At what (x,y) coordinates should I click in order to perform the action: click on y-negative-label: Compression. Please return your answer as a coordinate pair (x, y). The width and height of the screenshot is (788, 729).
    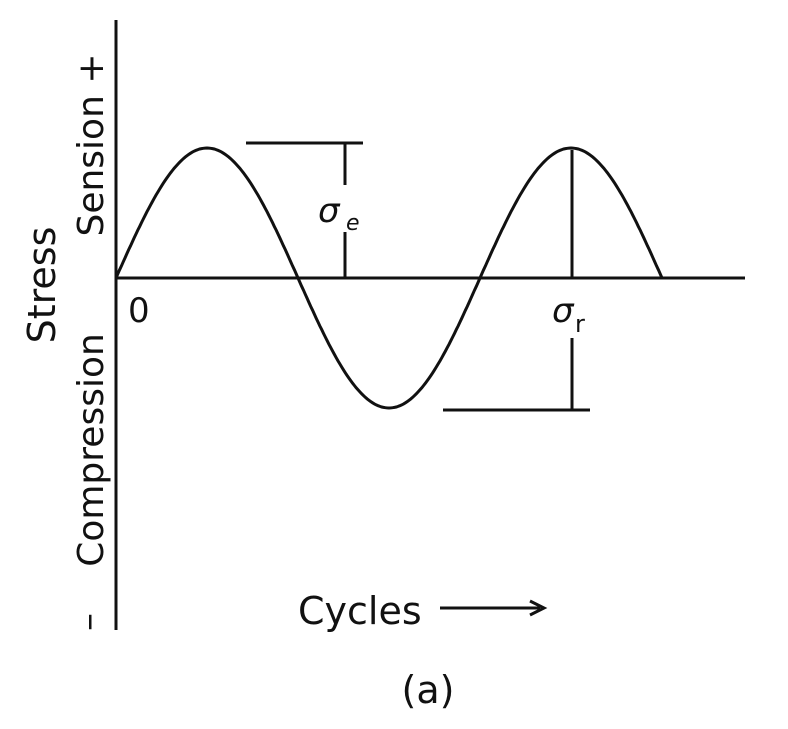
    Looking at the image, I should click on (91, 450).